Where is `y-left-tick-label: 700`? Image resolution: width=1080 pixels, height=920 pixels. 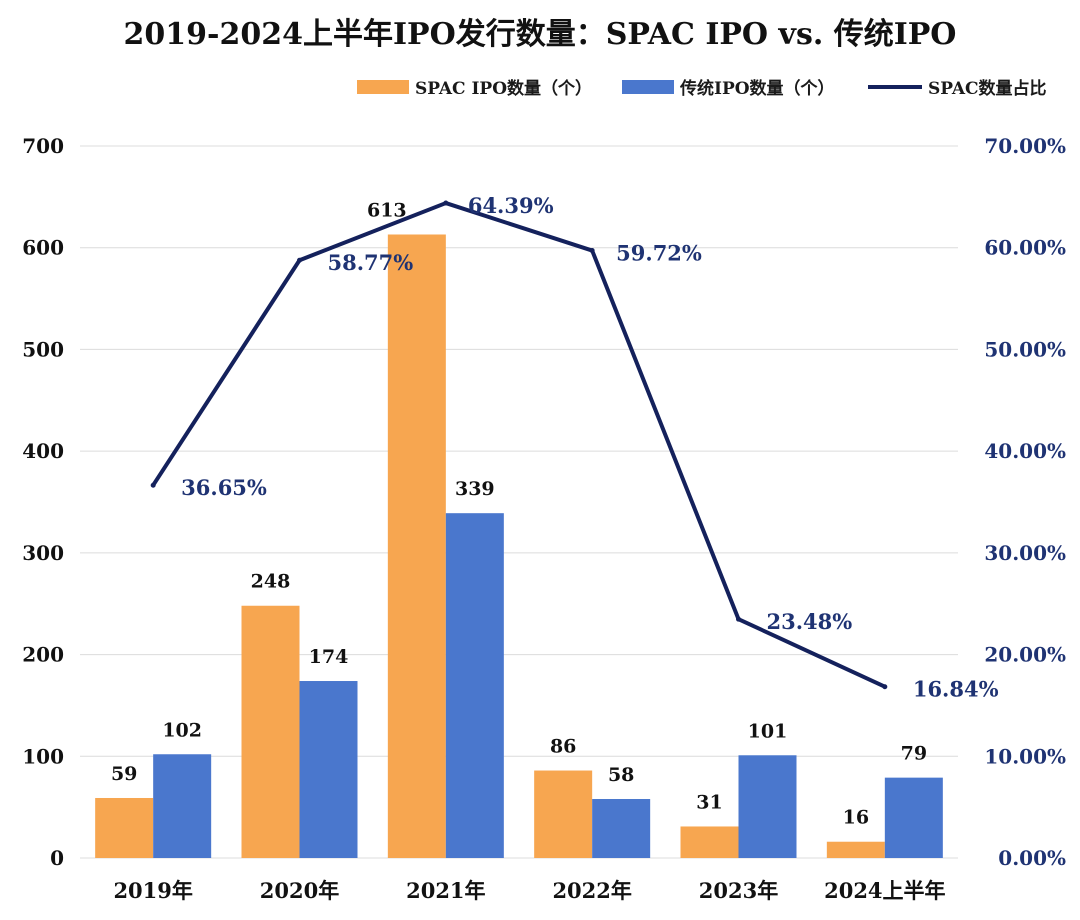
y-left-tick-label: 700 is located at coordinates (43, 146).